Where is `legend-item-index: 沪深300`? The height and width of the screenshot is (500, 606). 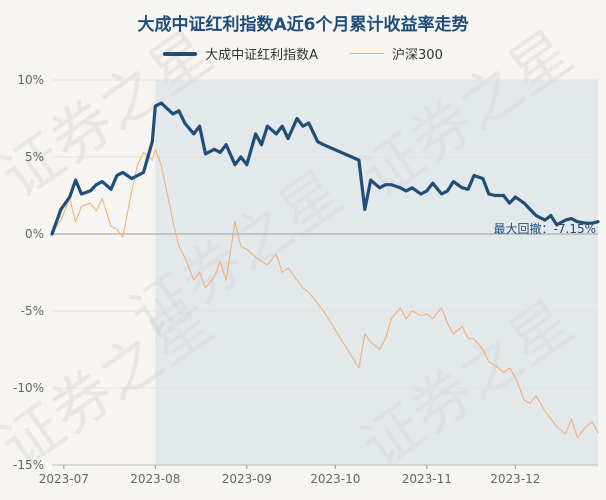
legend-item-index: 沪深300 is located at coordinates (396, 53).